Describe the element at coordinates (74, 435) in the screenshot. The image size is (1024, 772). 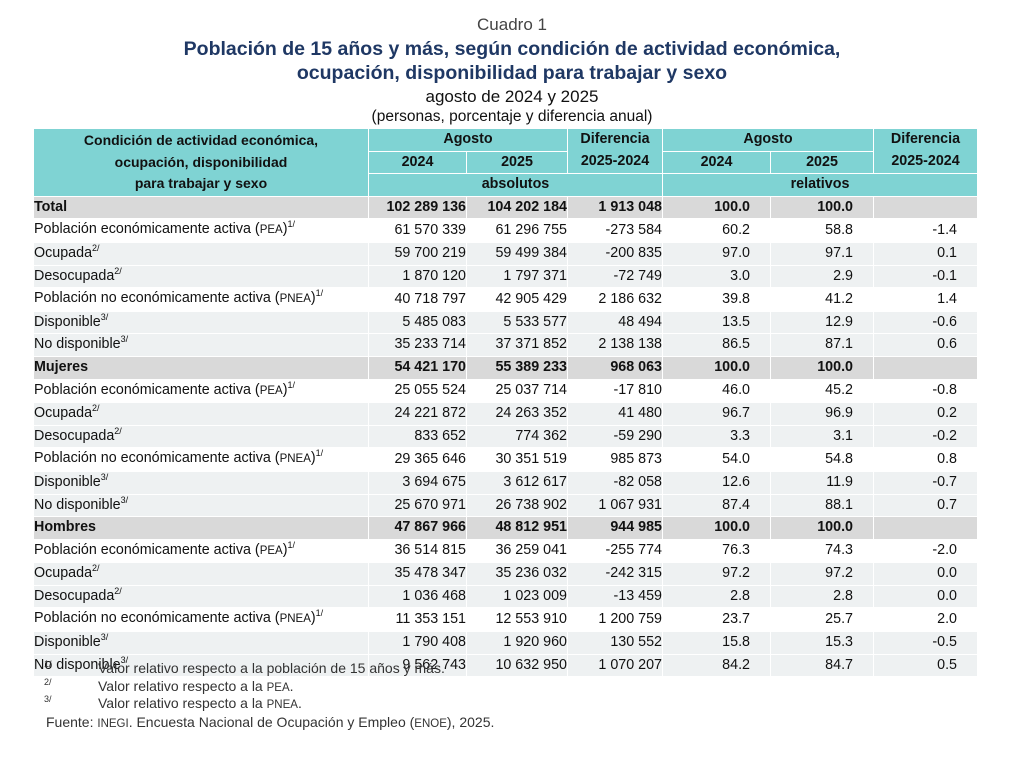
I see `row-label-text: Desocupada` at that location.